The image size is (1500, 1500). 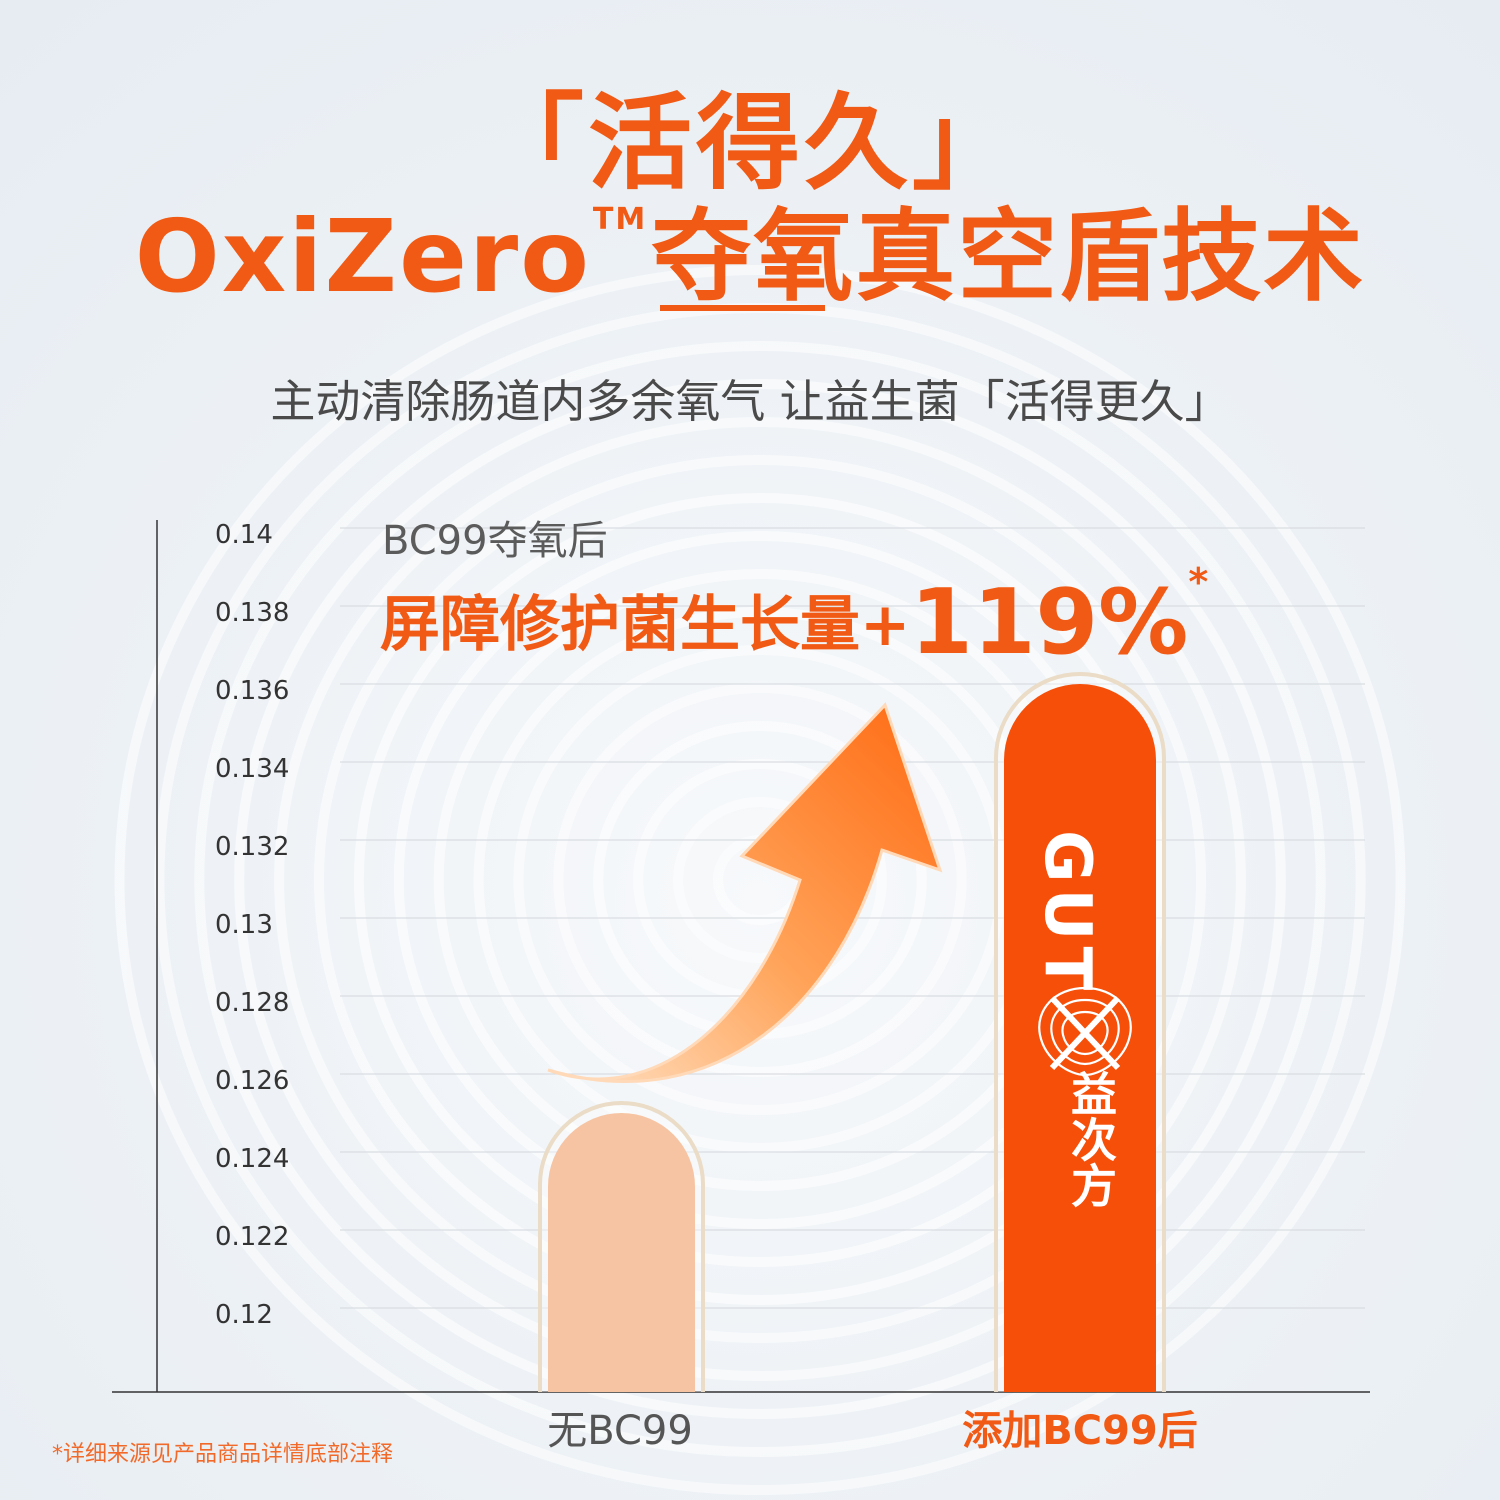 I want to click on y-tick-label: 0.13, so click(x=244, y=925).